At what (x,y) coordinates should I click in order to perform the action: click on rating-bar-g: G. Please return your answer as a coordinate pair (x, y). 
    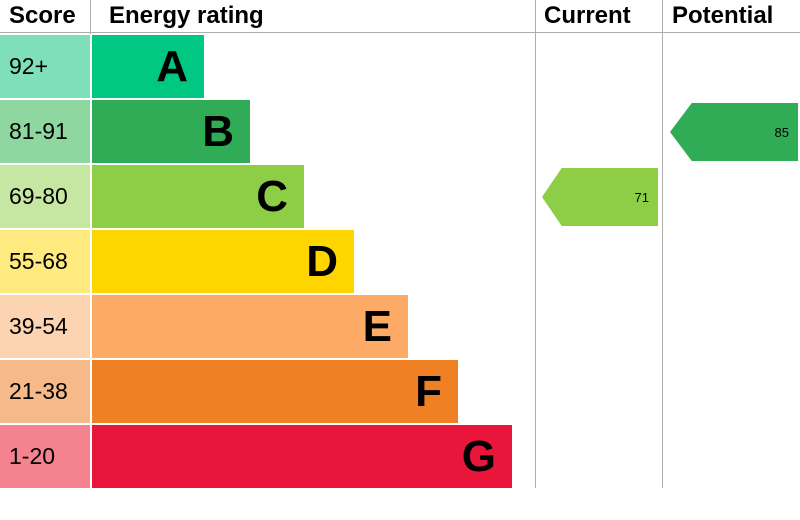
    Looking at the image, I should click on (302, 456).